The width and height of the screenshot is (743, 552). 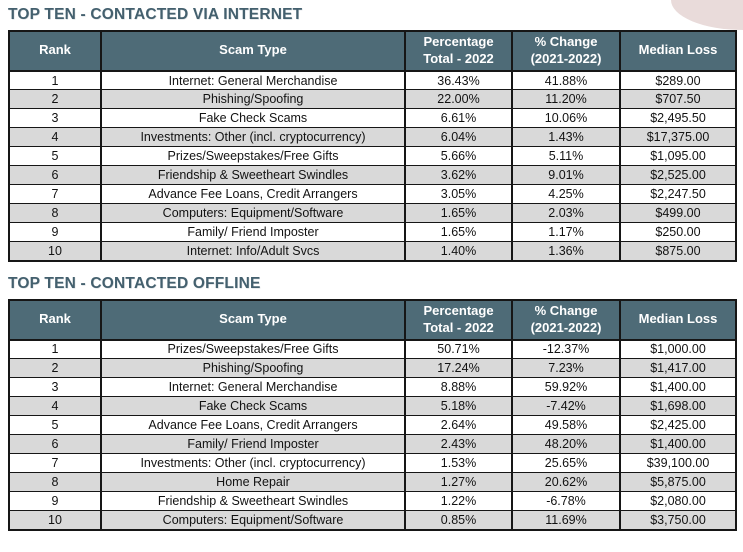 I want to click on table-cell: 10, so click(x=55, y=520).